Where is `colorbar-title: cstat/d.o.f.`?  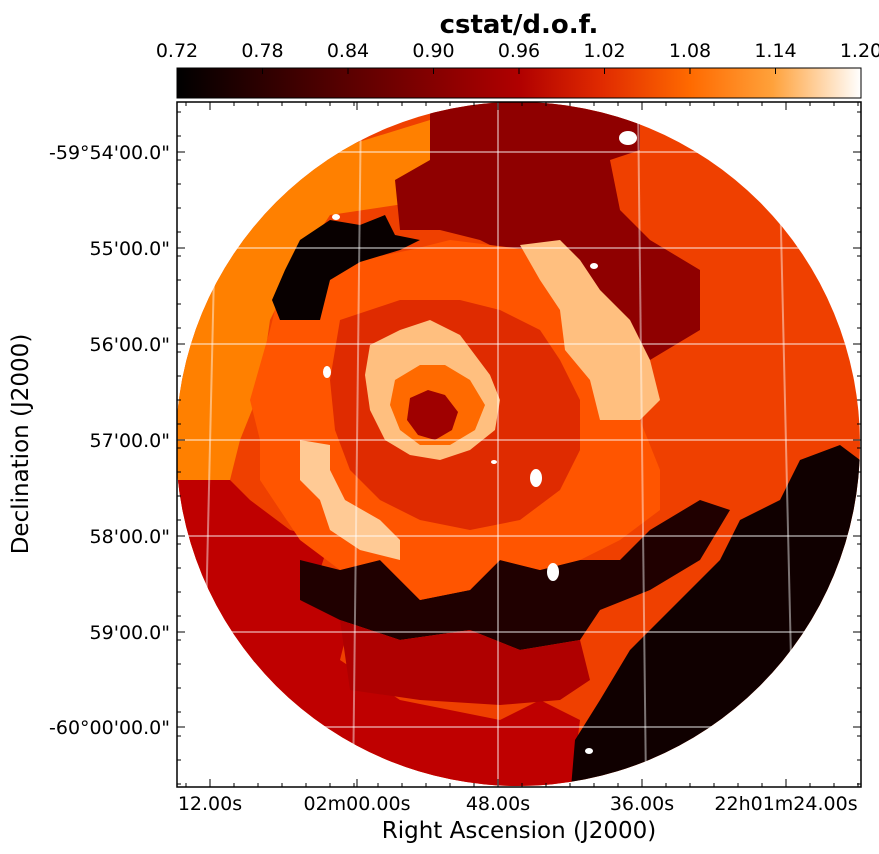 colorbar-title: cstat/d.o.f. is located at coordinates (519, 25).